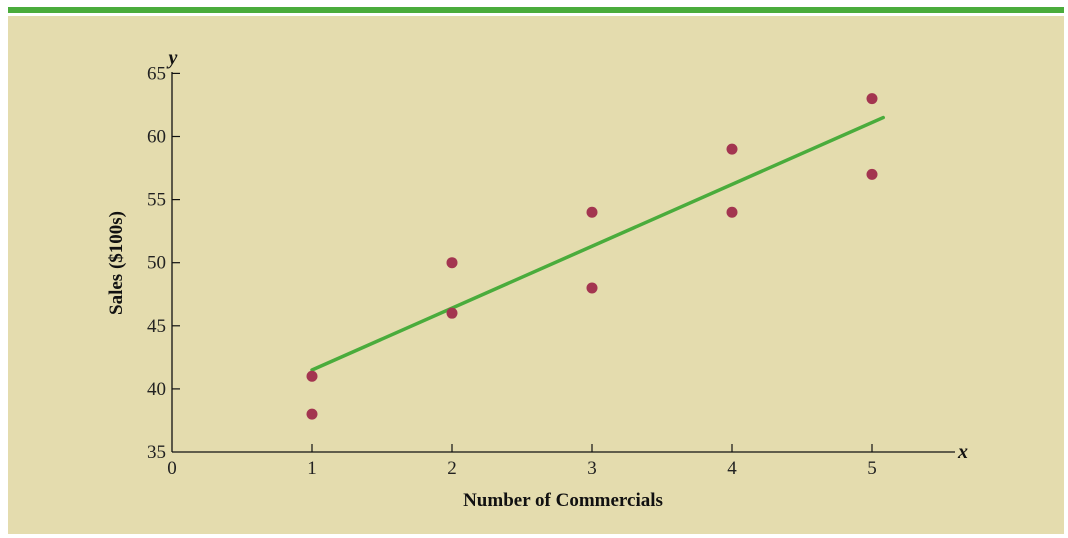 The height and width of the screenshot is (538, 1068). What do you see at coordinates (116, 263) in the screenshot?
I see `y-axis-title: Sales ($100s)` at bounding box center [116, 263].